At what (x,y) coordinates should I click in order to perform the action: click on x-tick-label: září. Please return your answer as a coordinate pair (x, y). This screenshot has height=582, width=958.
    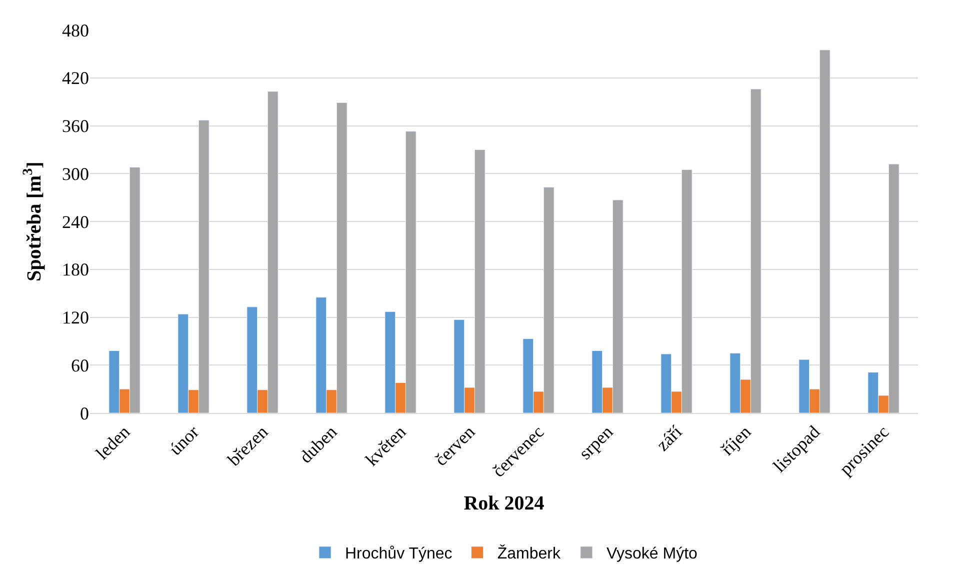
    Looking at the image, I should click on (669, 438).